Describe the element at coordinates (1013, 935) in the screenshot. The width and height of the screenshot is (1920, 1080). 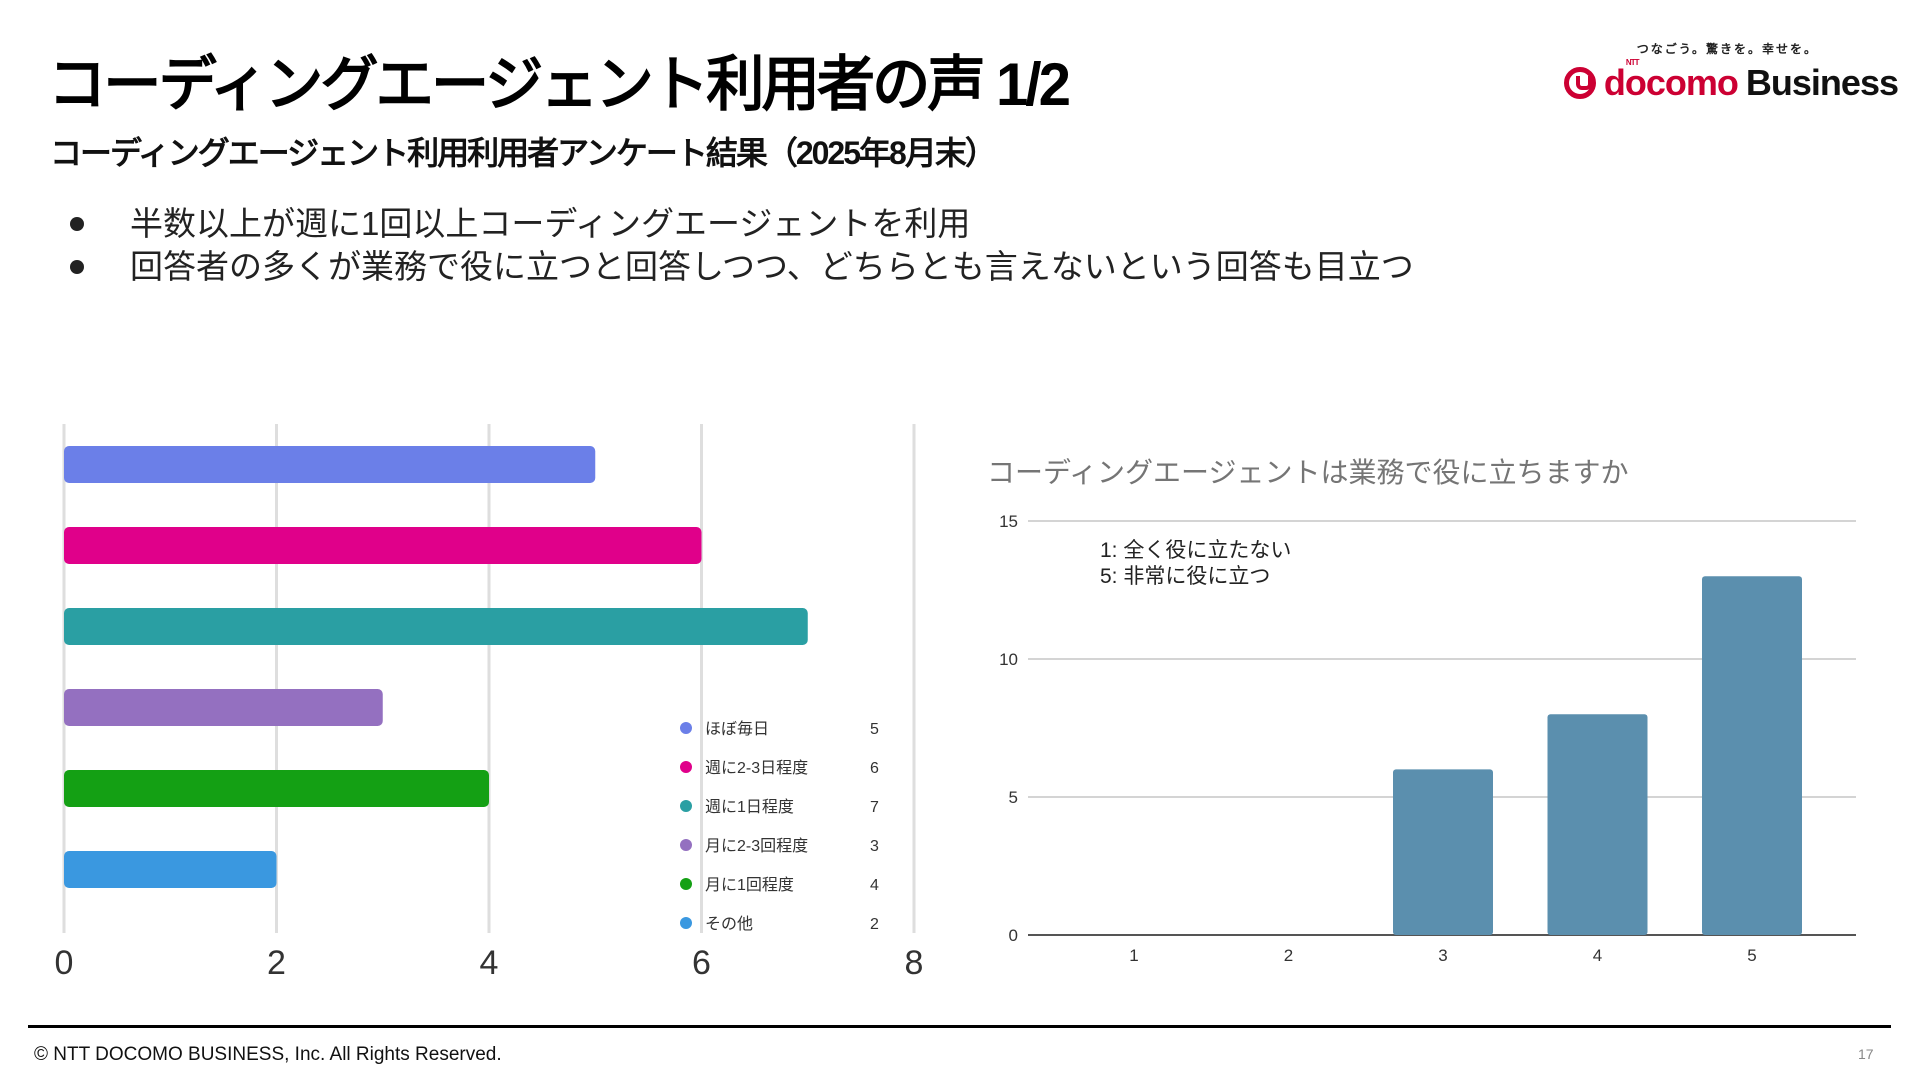
I see `y-tick-label: 0` at that location.